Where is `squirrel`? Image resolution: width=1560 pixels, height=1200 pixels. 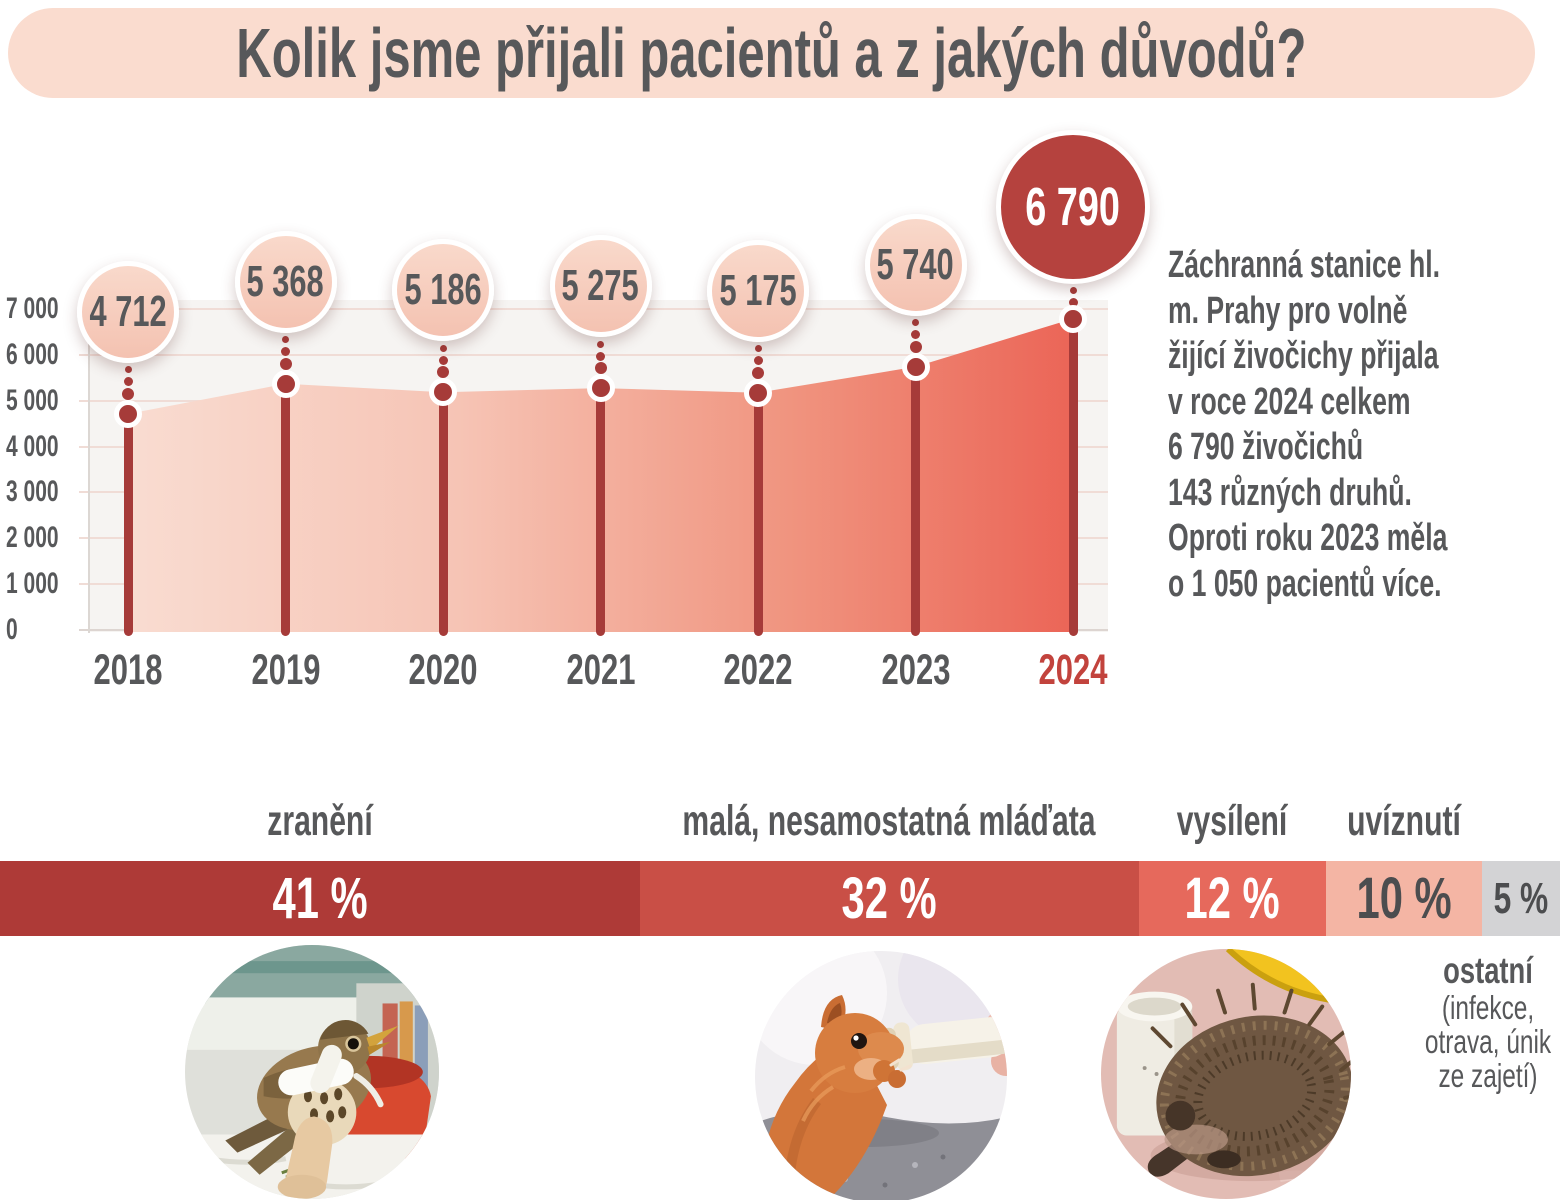 squirrel is located at coordinates (837, 1097).